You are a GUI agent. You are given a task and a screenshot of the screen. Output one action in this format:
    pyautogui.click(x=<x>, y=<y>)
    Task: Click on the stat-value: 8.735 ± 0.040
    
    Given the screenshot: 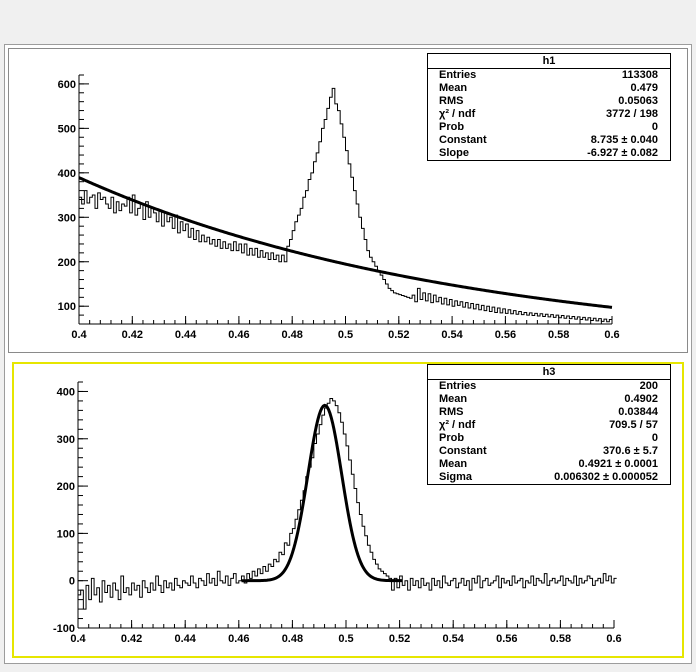 What is the action you would take?
    pyautogui.click(x=624, y=140)
    